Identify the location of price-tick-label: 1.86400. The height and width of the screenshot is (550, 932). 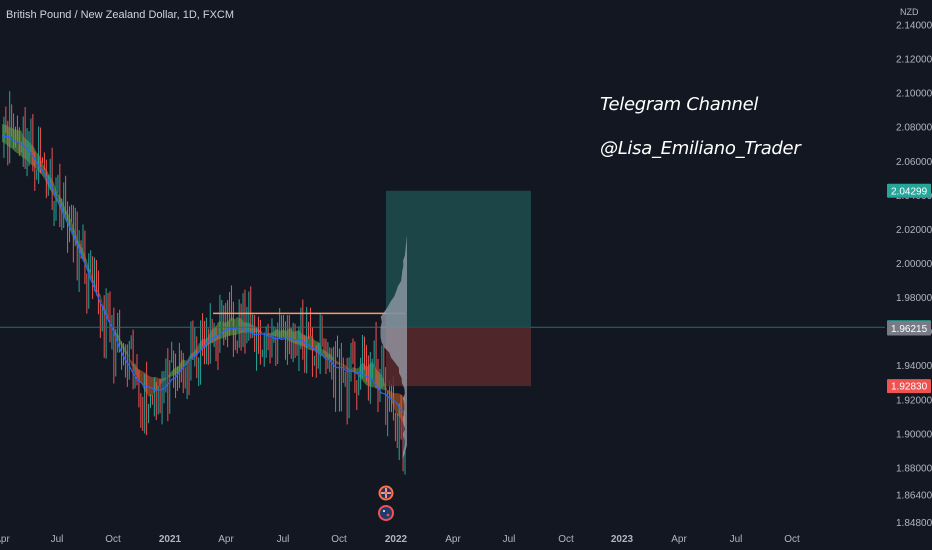
(914, 496).